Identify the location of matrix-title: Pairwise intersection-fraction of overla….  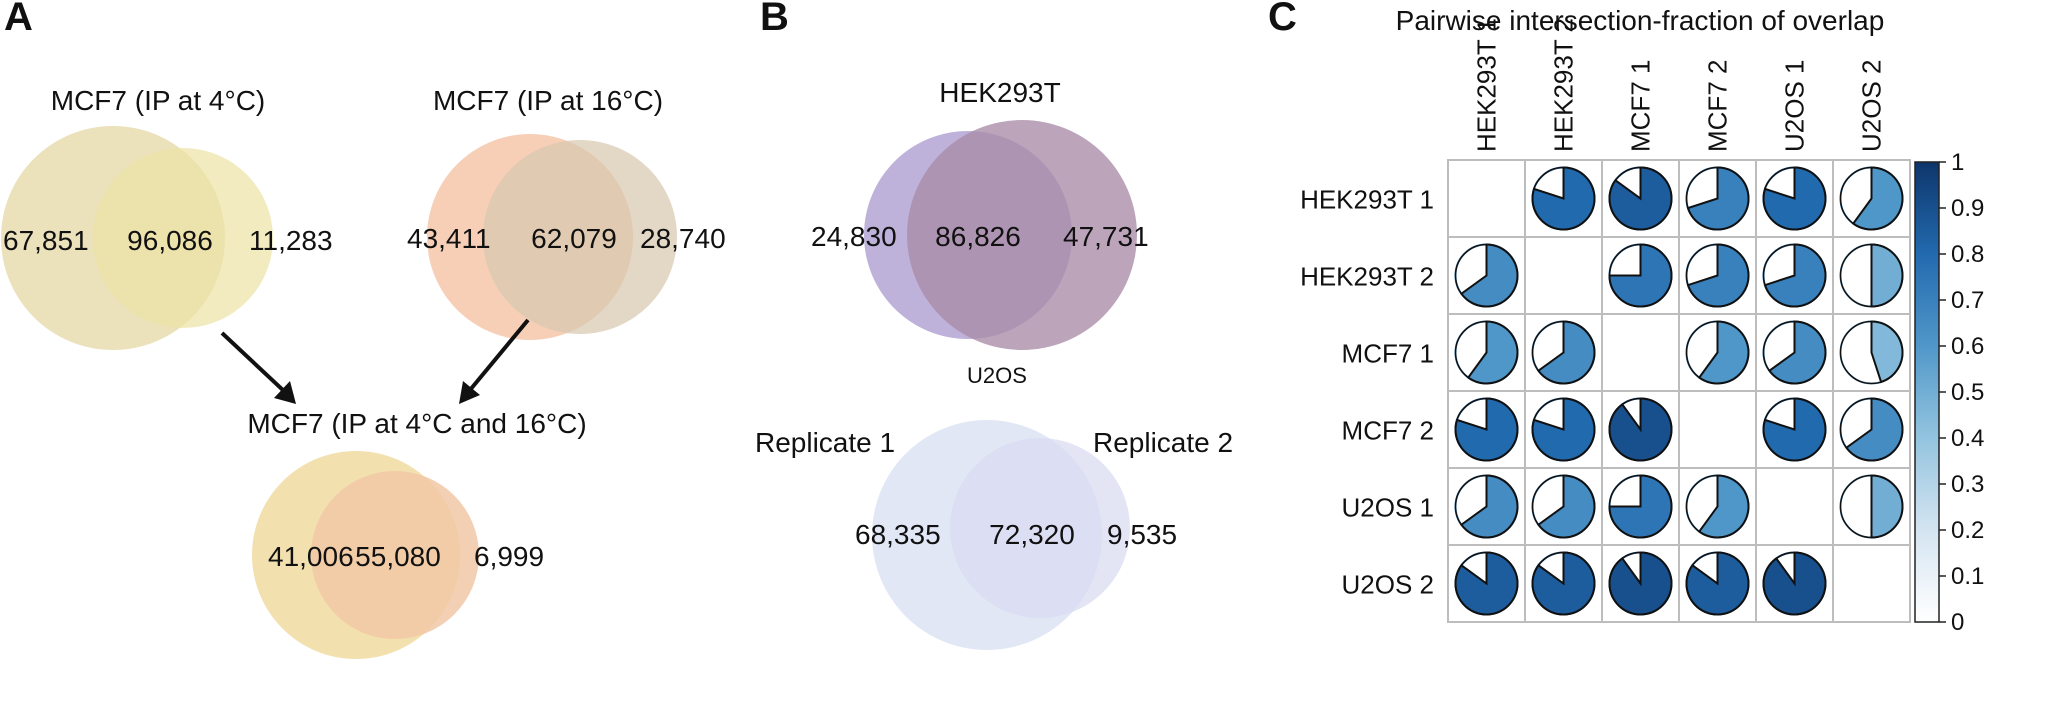
(1640, 20).